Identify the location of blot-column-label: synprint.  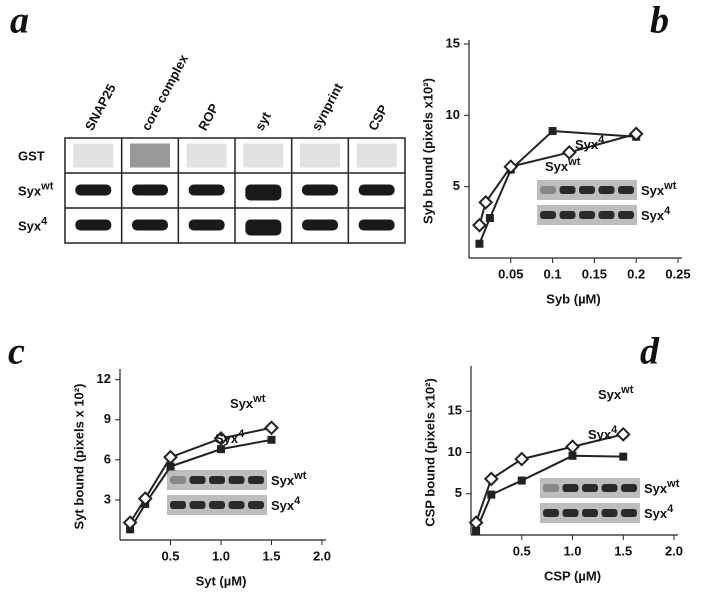
(327, 106).